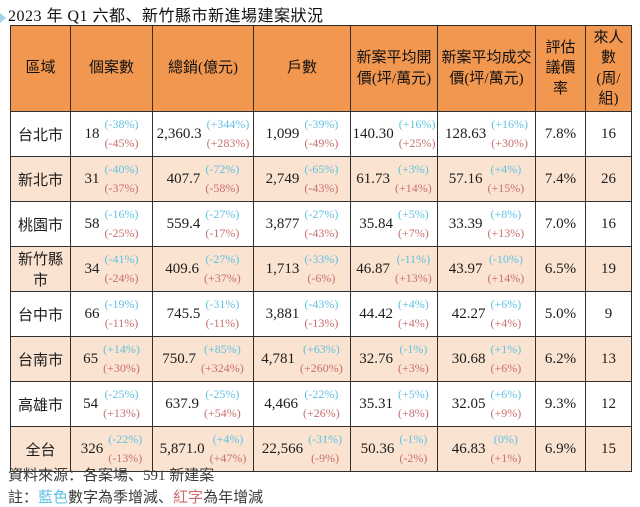  I want to click on page-title: 2023 年 Q1 六都、新竹縣市新進場建案狀況, so click(166, 16).